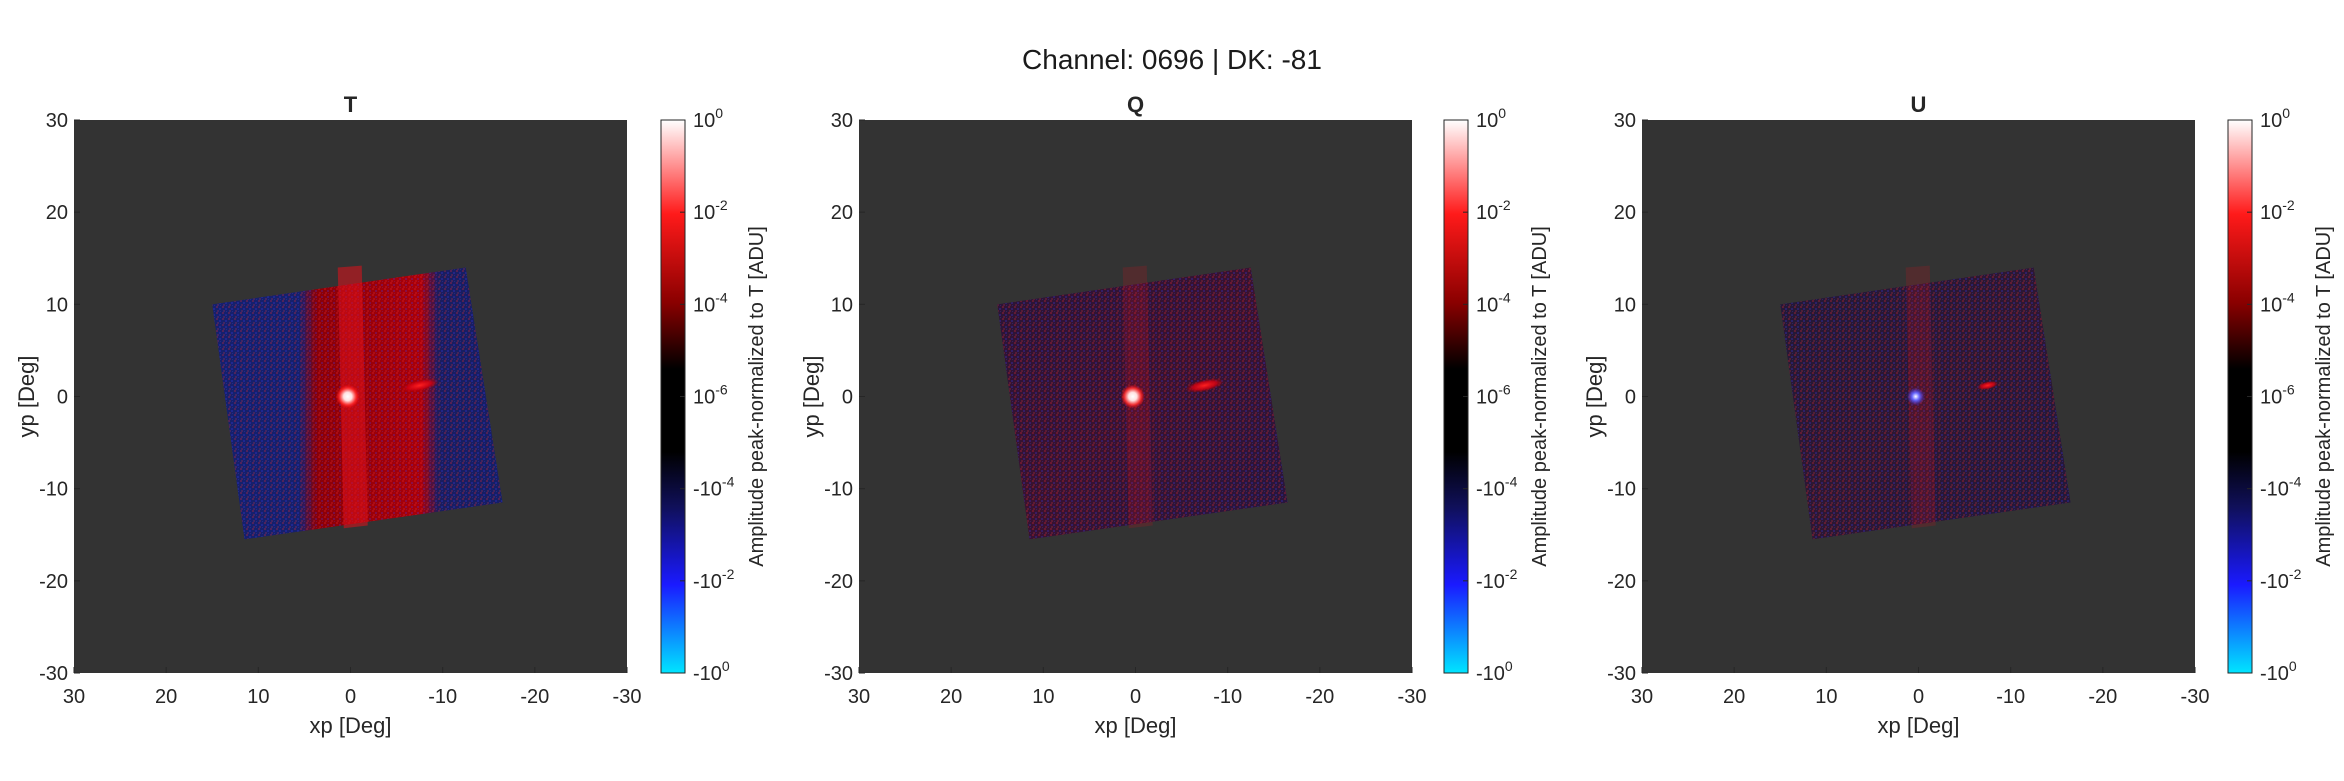 Image resolution: width=2344 pixels, height=781 pixels. What do you see at coordinates (1919, 104) in the screenshot?
I see `panel-title: U` at bounding box center [1919, 104].